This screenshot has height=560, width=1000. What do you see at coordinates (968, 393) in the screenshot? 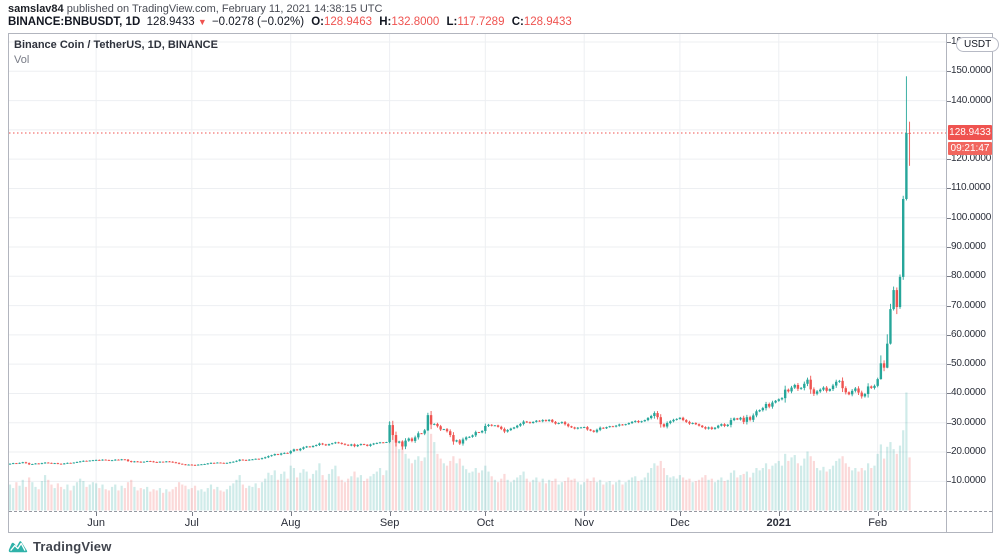
I see `price-tick-label: 40.0000` at bounding box center [968, 393].